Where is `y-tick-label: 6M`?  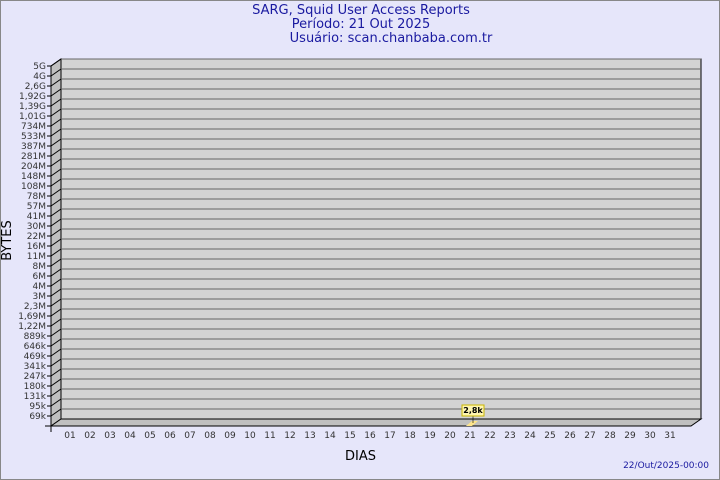
y-tick-label: 6M is located at coordinates (40, 277).